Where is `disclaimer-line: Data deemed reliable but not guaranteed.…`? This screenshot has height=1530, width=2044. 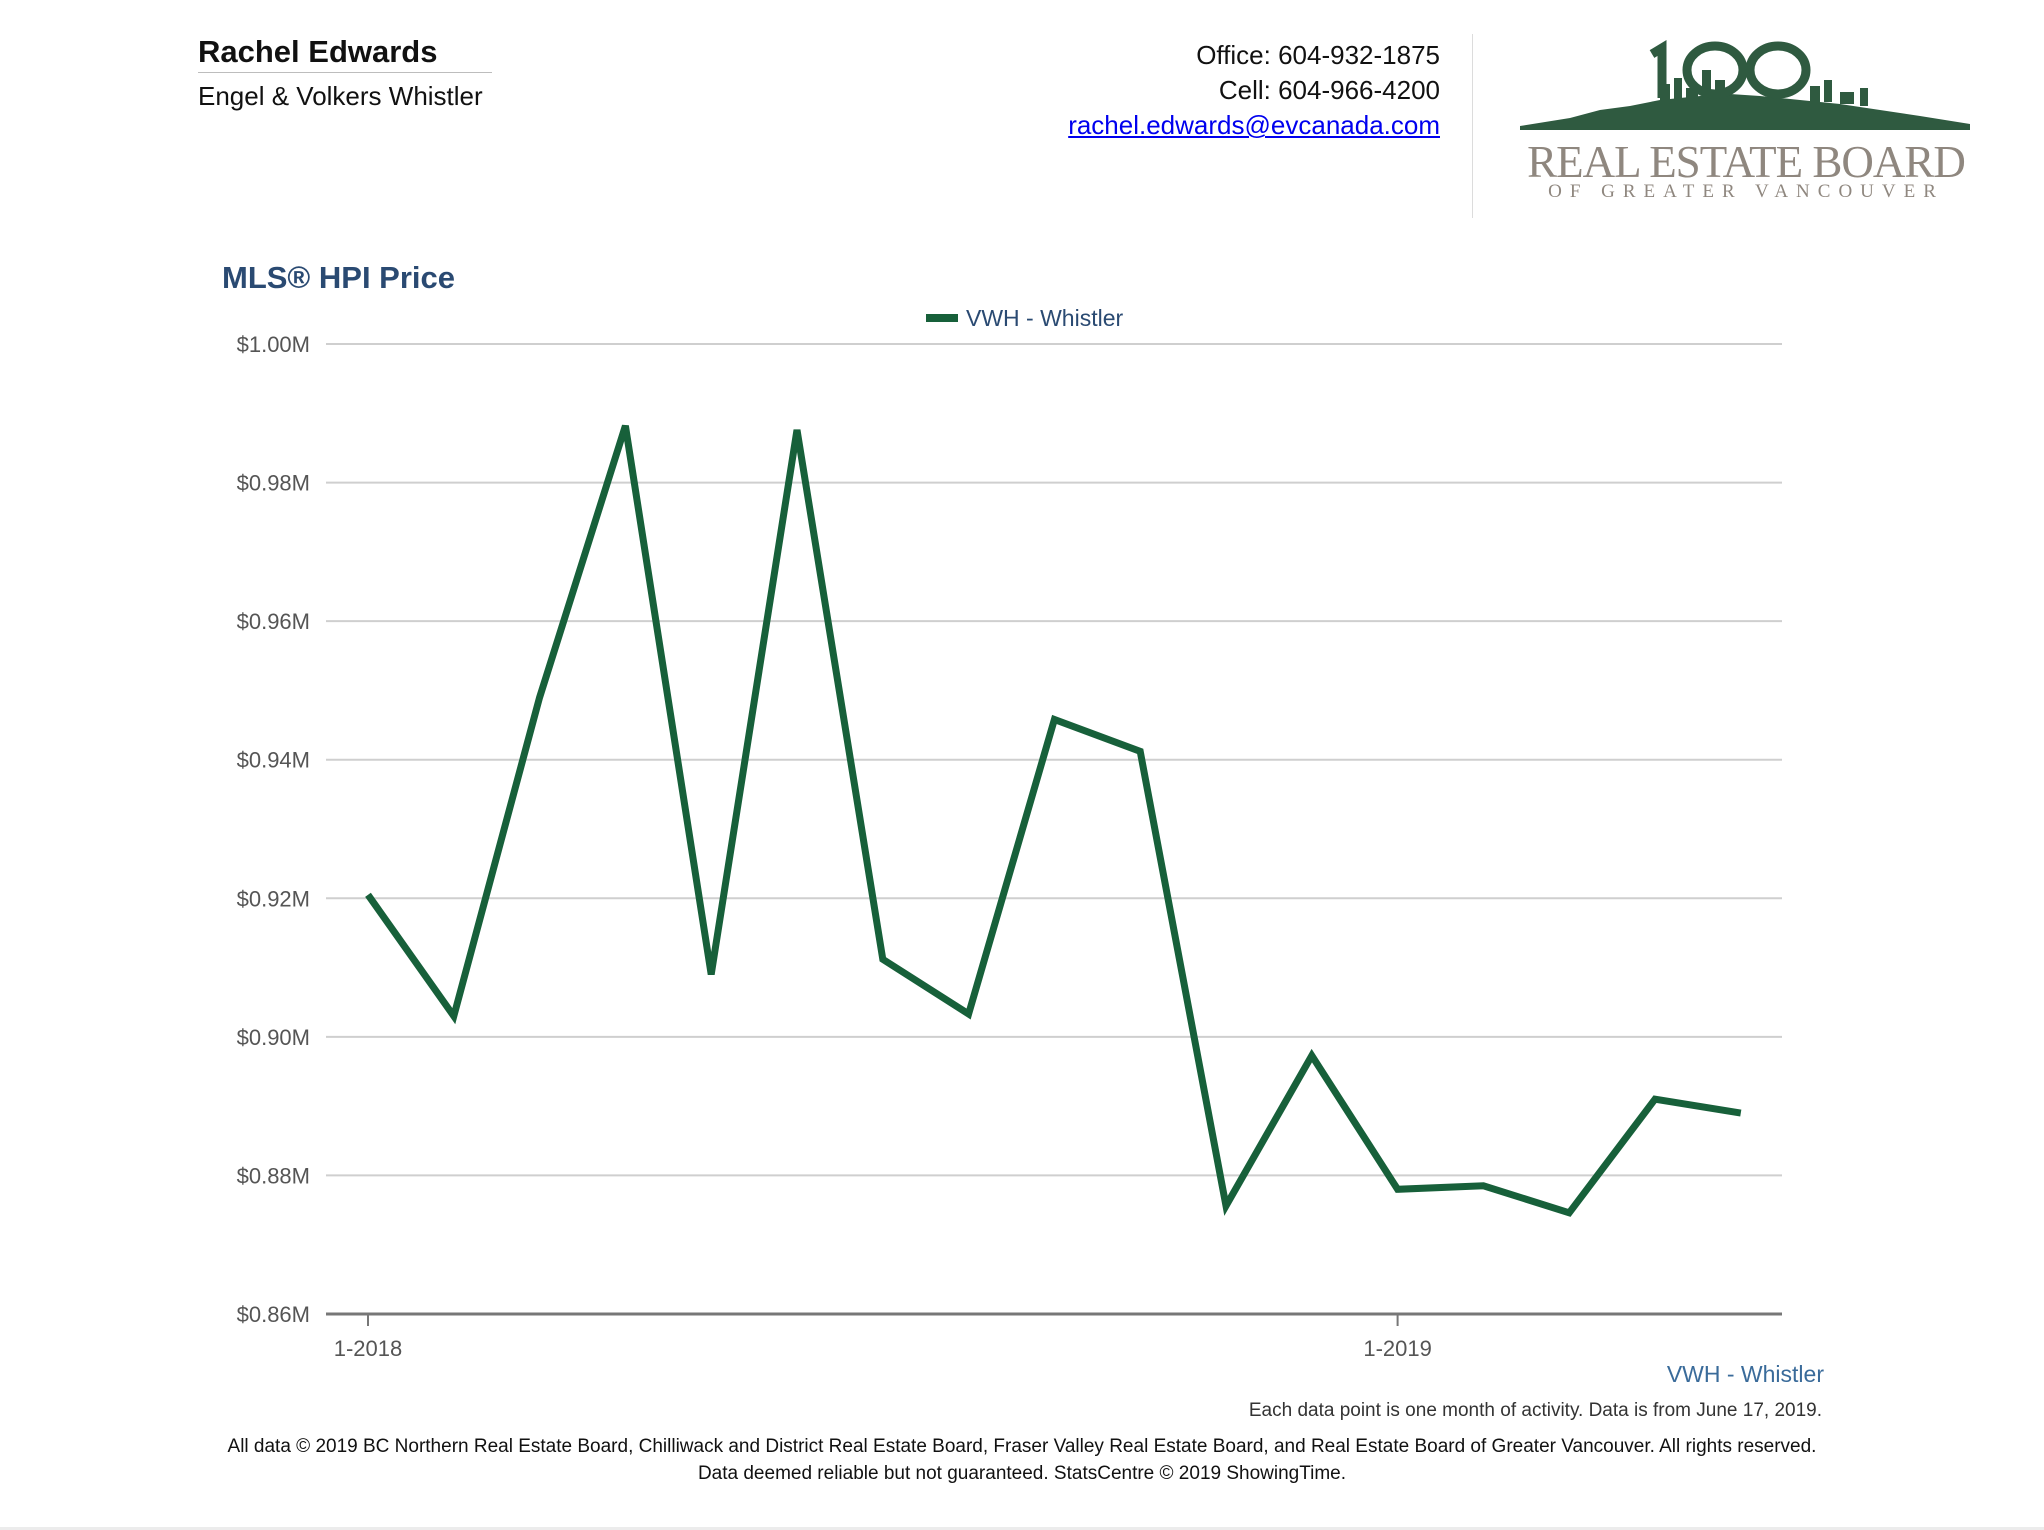 disclaimer-line: Data deemed reliable but not guaranteed.… is located at coordinates (1022, 1473).